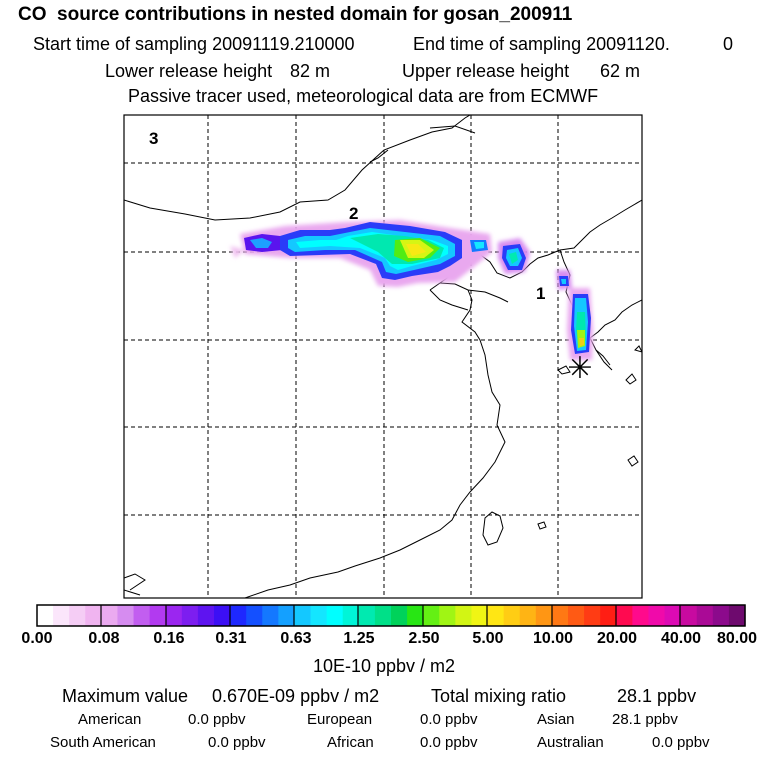 Image resolution: width=768 pixels, height=768 pixels. What do you see at coordinates (104, 638) in the screenshot?
I see `colorbar-label: 0.08` at bounding box center [104, 638].